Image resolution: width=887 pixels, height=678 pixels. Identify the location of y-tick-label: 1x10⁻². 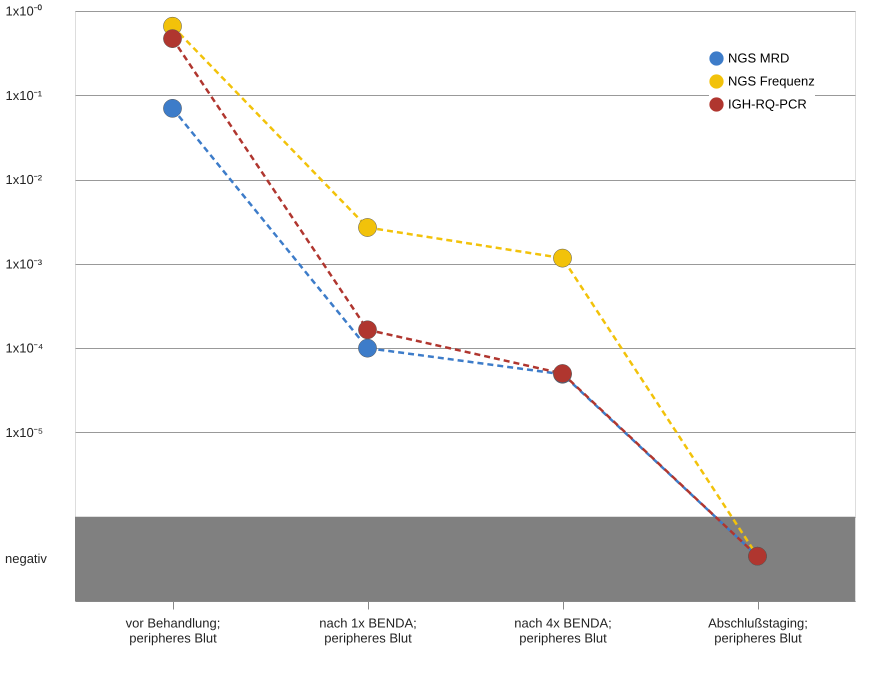
(24, 180).